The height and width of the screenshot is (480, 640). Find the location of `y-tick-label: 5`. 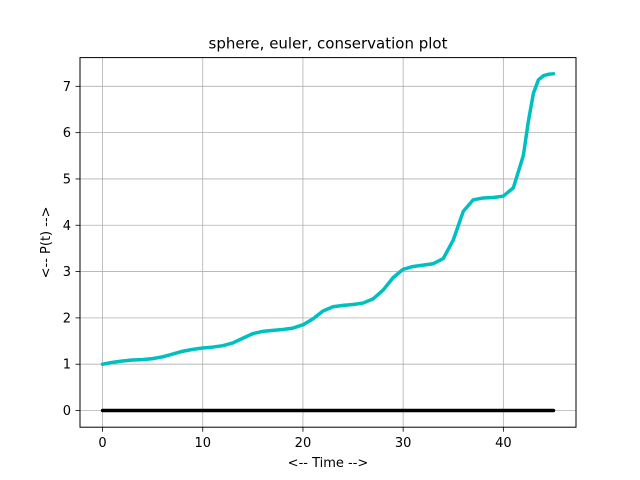

y-tick-label: 5 is located at coordinates (67, 179).